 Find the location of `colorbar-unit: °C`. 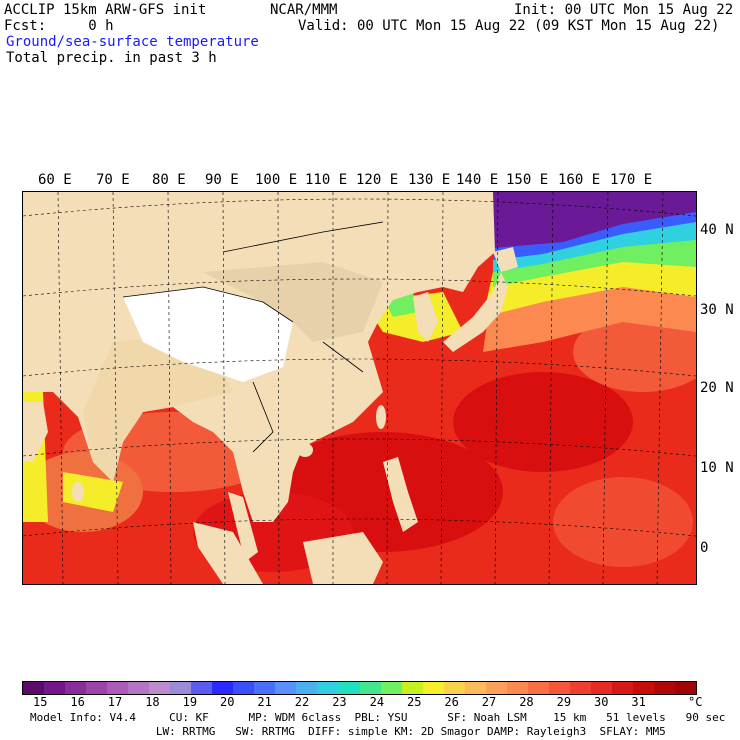

colorbar-unit: °C is located at coordinates (695, 702).